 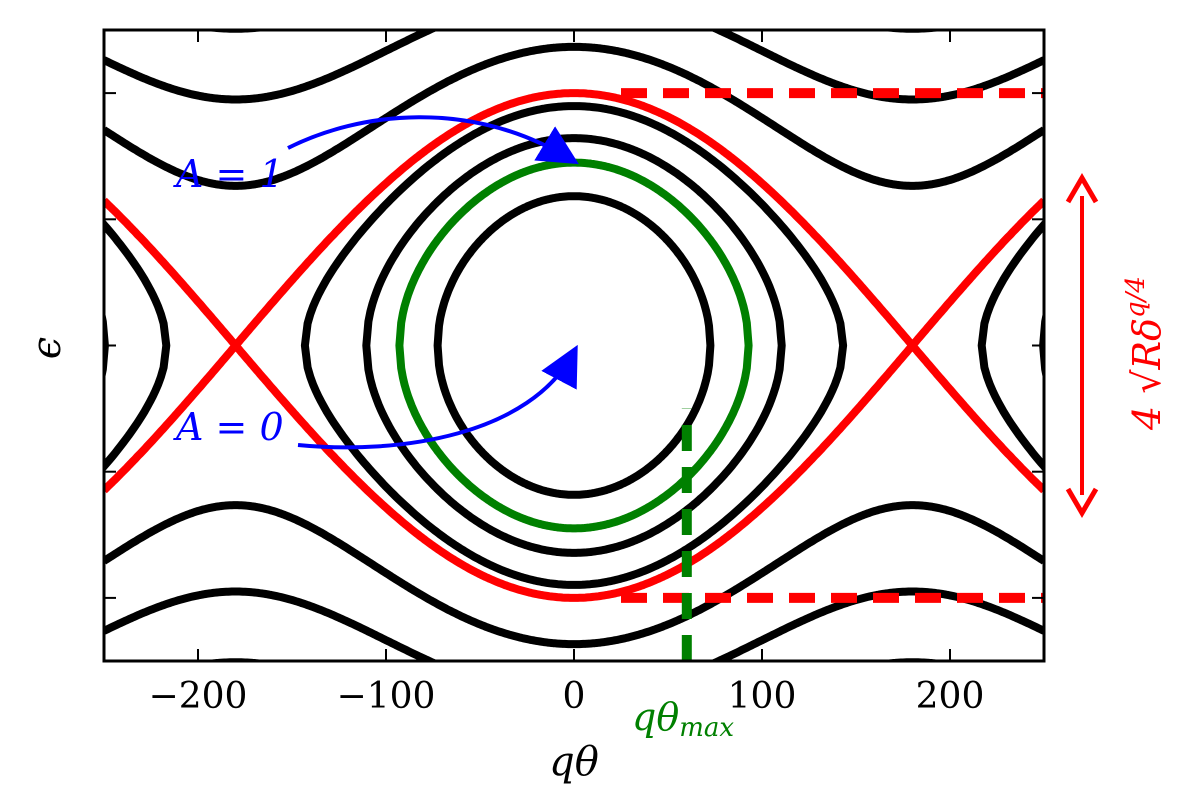 What do you see at coordinates (433, 140) in the screenshot?
I see `arrow-a1` at bounding box center [433, 140].